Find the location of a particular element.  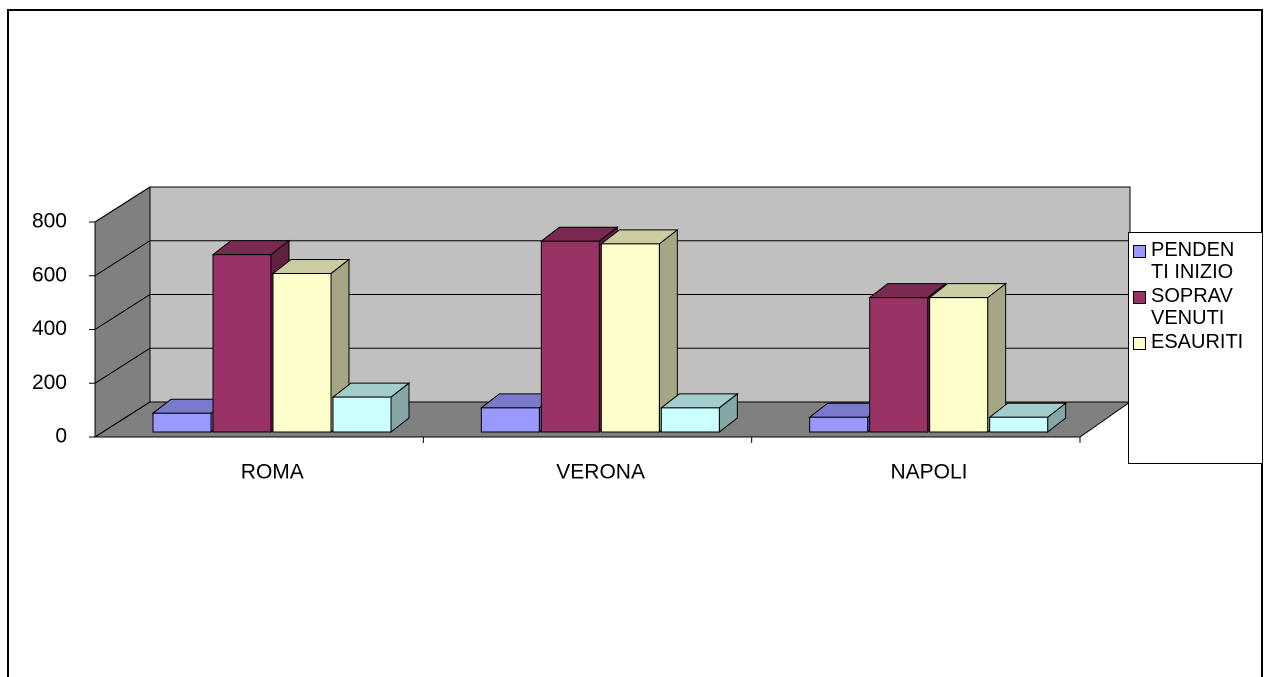

legend-item: SOPRAVVENUTI is located at coordinates (1195, 307).